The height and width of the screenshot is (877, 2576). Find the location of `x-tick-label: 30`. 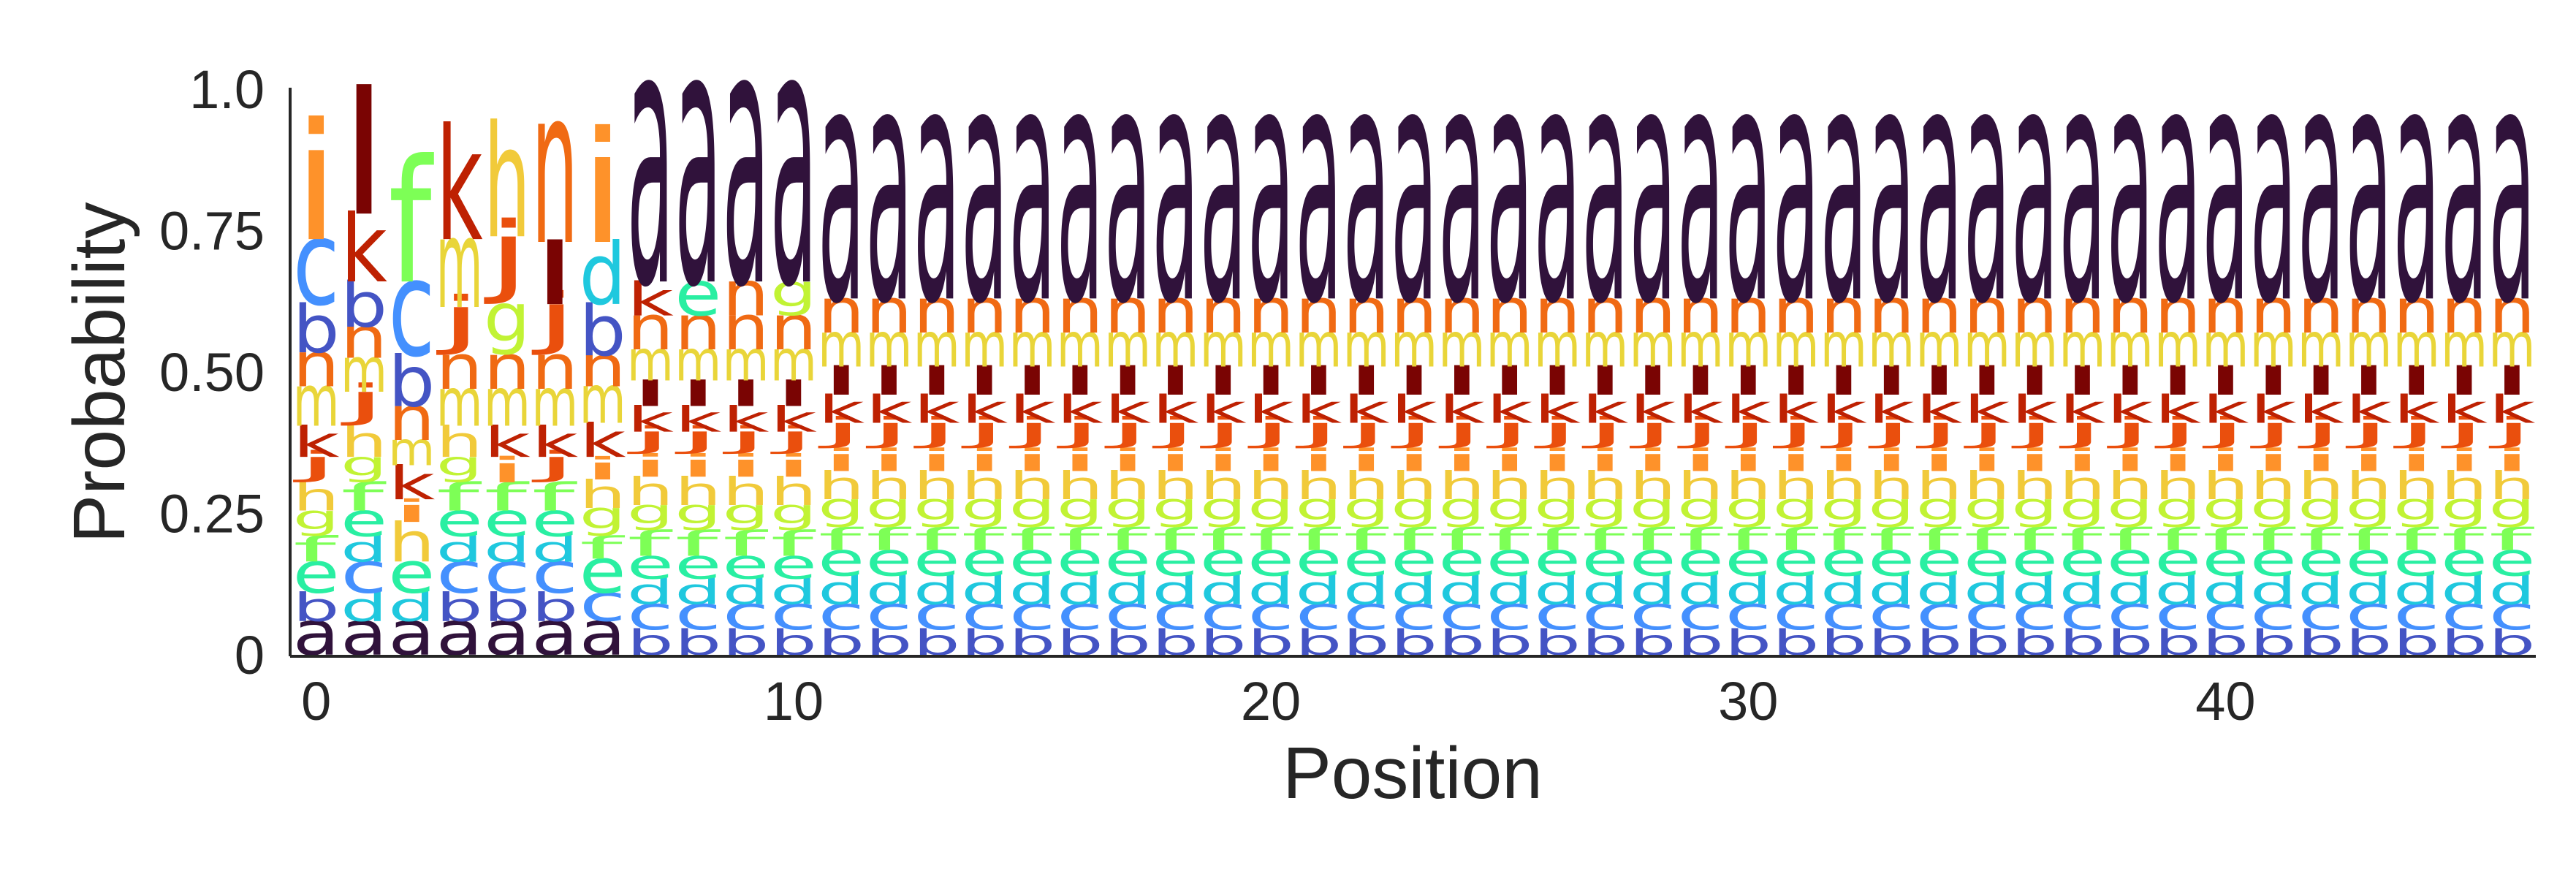

x-tick-label: 30 is located at coordinates (1748, 701).